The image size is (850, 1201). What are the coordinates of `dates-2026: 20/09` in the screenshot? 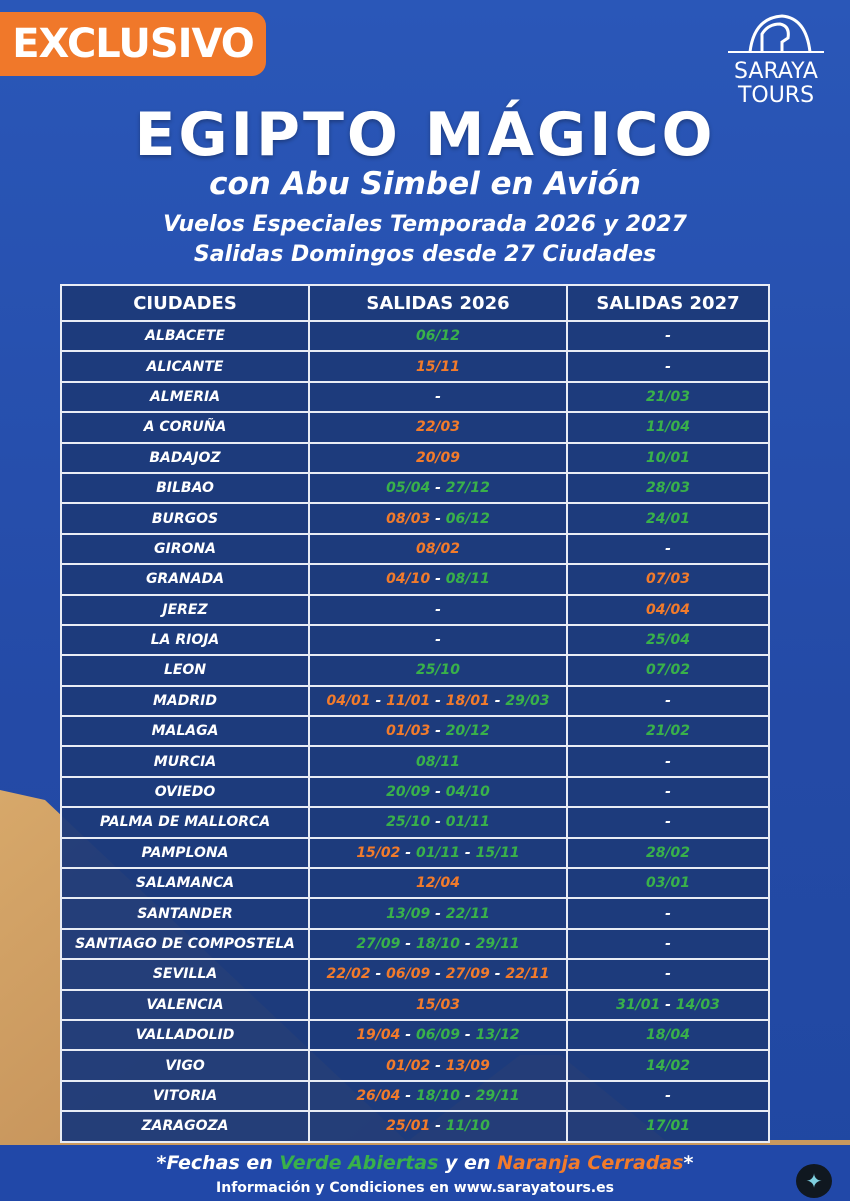 It's located at (438, 457).